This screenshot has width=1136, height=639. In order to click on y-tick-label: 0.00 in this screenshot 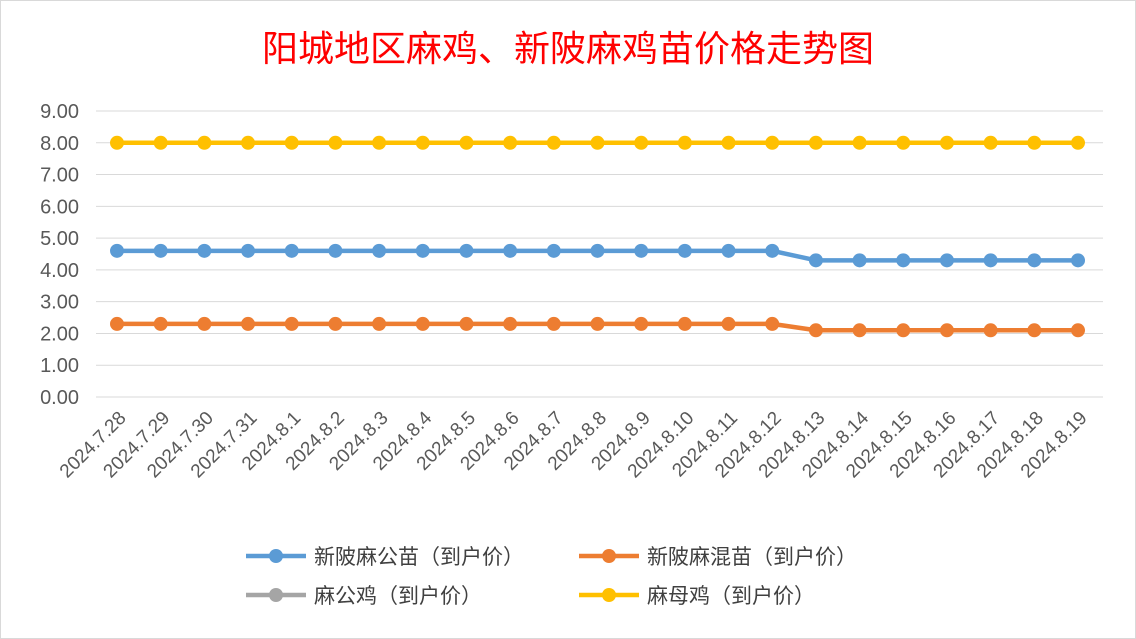, I will do `click(59, 398)`.